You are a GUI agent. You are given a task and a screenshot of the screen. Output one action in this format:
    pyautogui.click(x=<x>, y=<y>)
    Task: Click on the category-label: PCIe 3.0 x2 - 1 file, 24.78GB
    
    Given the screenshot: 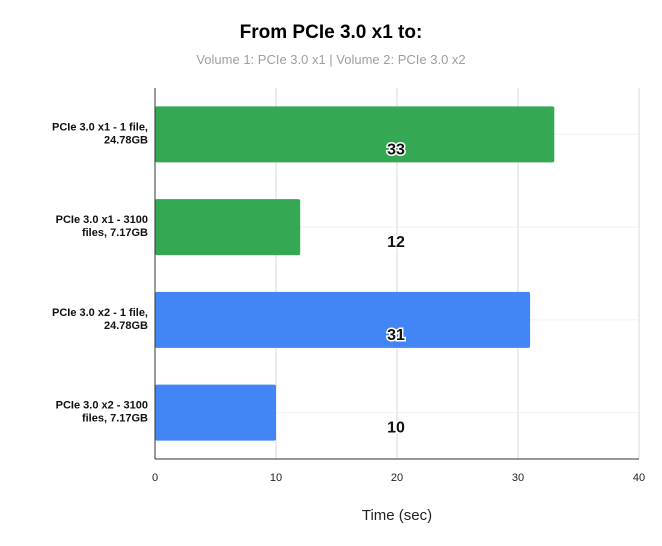 What is the action you would take?
    pyautogui.click(x=100, y=319)
    